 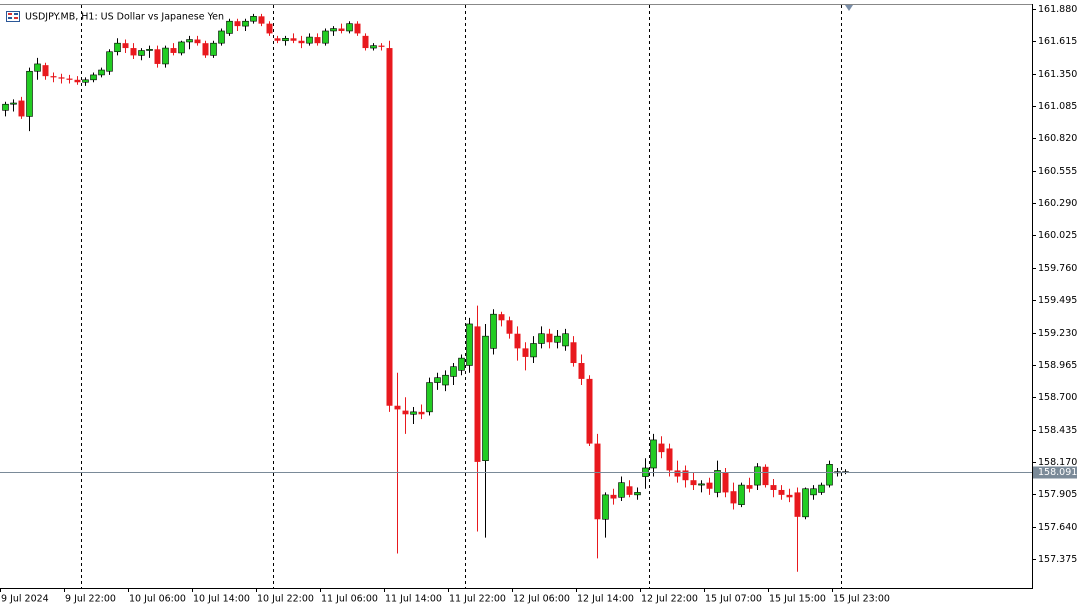 I want to click on y-tick-label: 158.170, so click(x=1057, y=462).